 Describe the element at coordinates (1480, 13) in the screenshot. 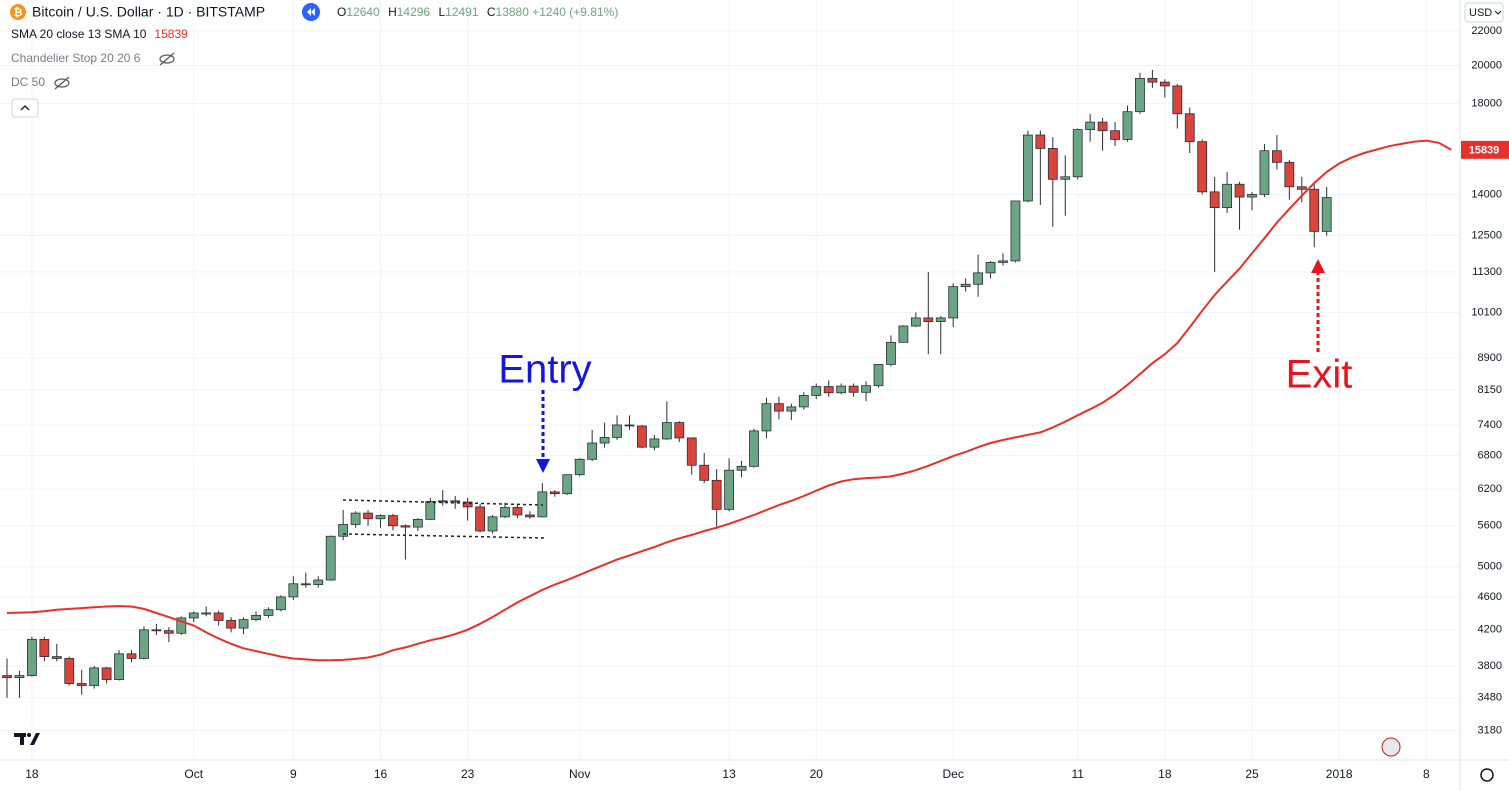

I see `currency-label: USD` at that location.